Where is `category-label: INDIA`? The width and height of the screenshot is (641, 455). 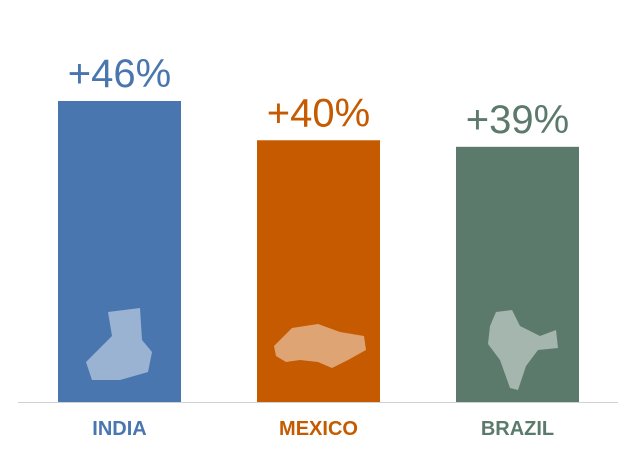 category-label: INDIA is located at coordinates (119, 429).